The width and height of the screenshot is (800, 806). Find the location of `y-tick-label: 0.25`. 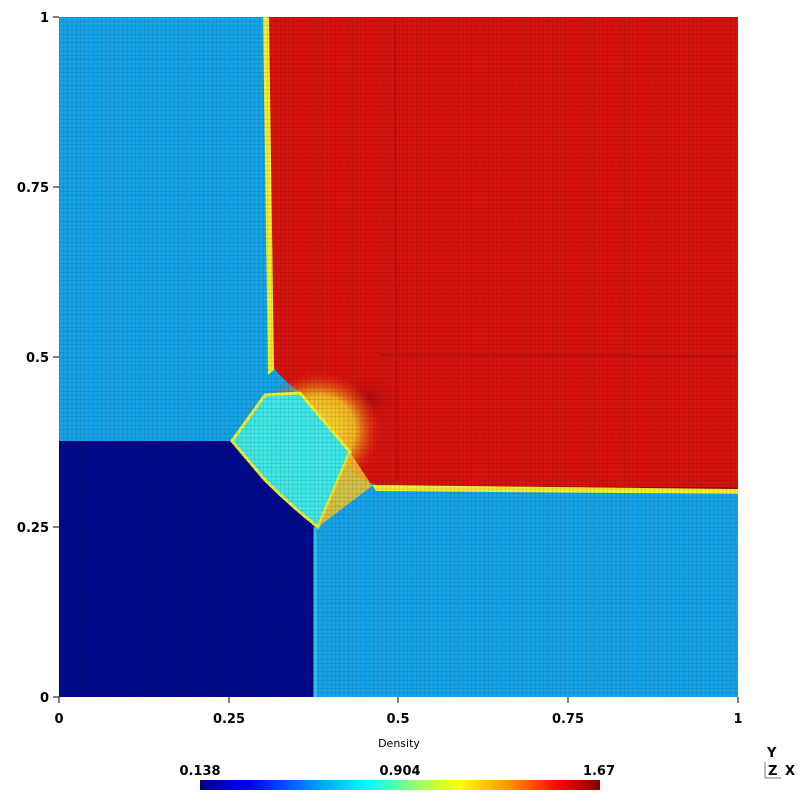

y-tick-label: 0.25 is located at coordinates (33, 528).